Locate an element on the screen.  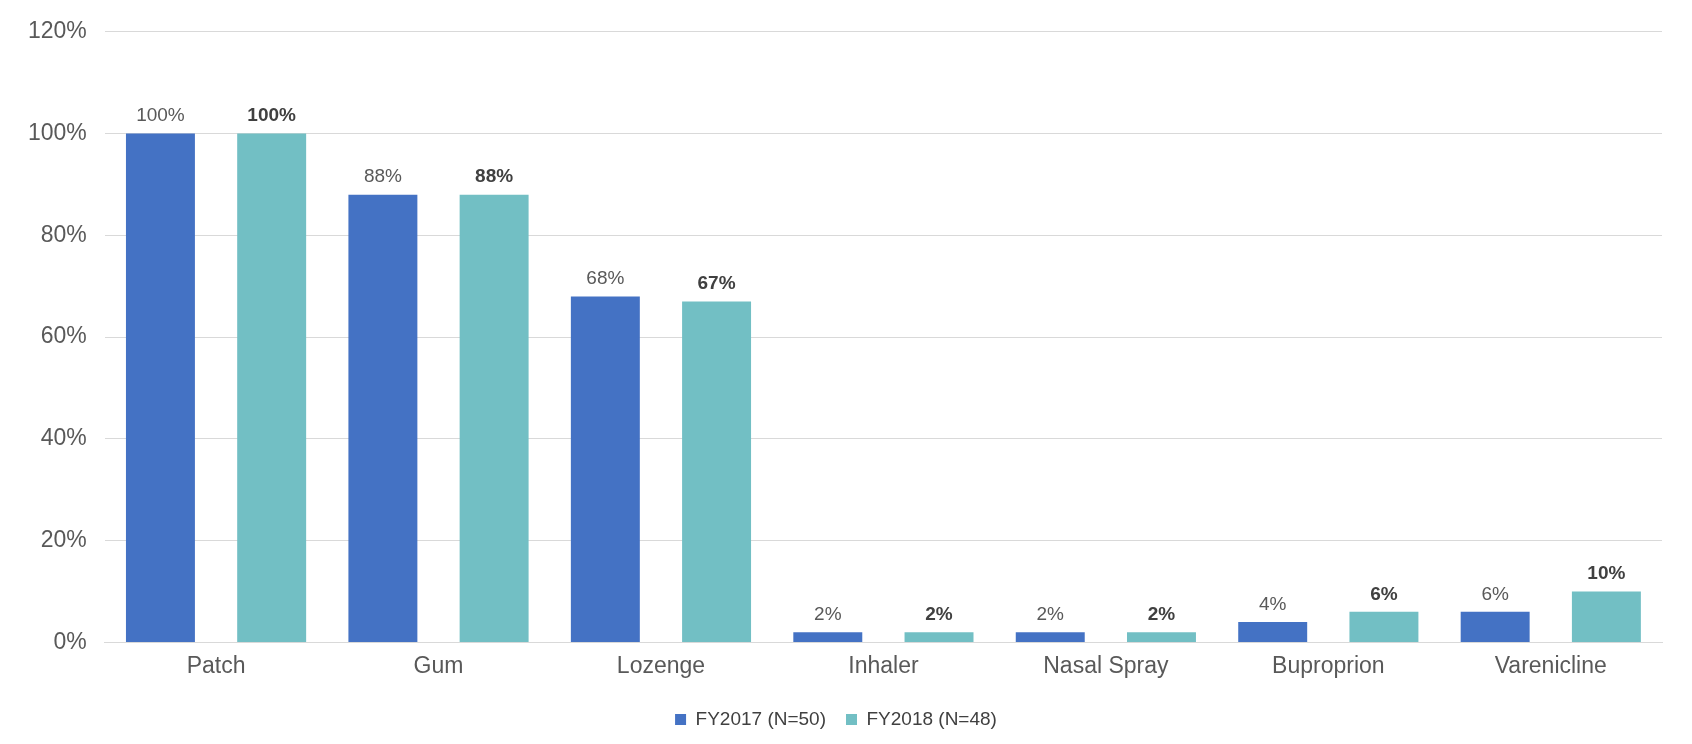
x-tick-label: Patch is located at coordinates (216, 664).